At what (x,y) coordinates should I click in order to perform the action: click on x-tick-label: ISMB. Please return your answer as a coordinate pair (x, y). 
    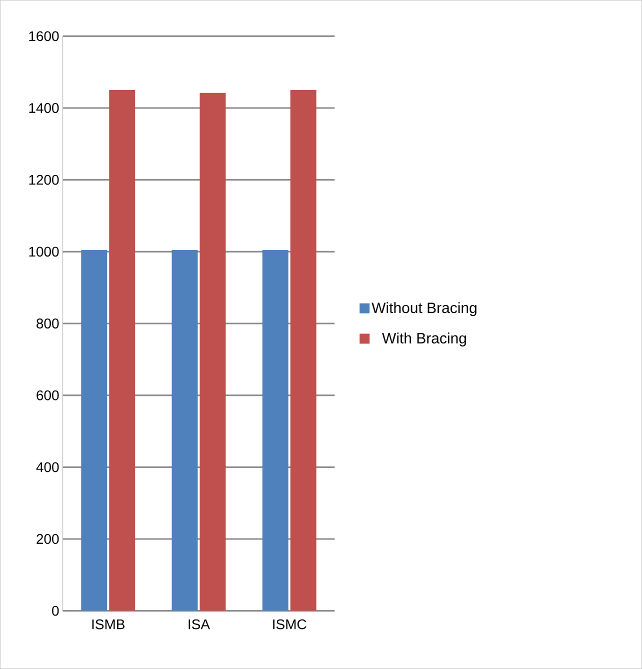
    Looking at the image, I should click on (108, 624).